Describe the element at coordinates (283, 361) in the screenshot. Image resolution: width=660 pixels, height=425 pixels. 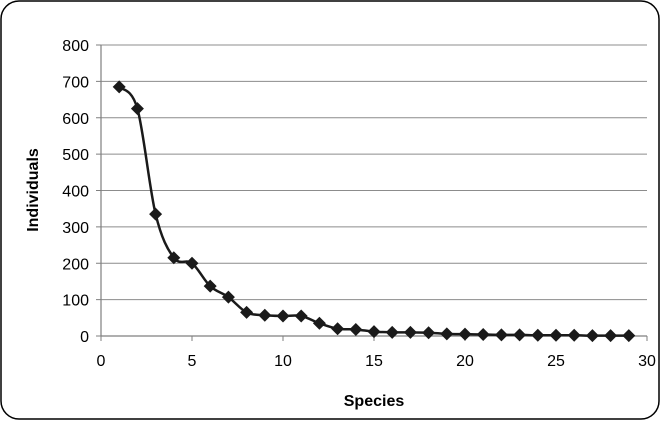
I see `x-tick-label: 10` at that location.